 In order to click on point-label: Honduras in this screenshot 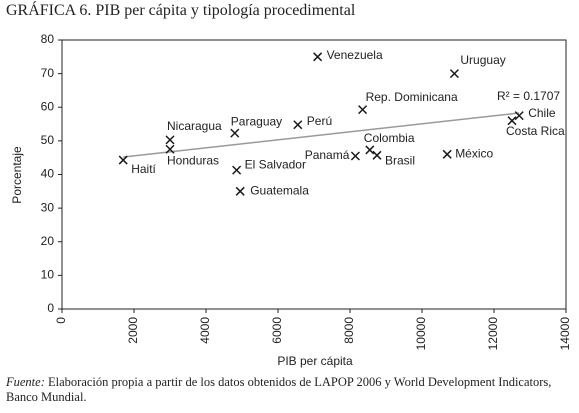, I will do `click(193, 160)`.